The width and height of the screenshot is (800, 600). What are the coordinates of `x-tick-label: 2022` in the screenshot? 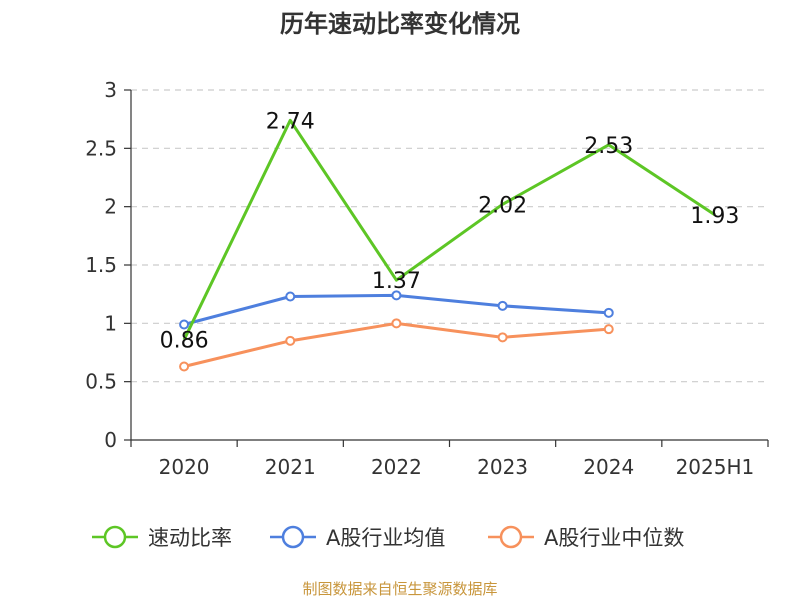 It's located at (396, 467).